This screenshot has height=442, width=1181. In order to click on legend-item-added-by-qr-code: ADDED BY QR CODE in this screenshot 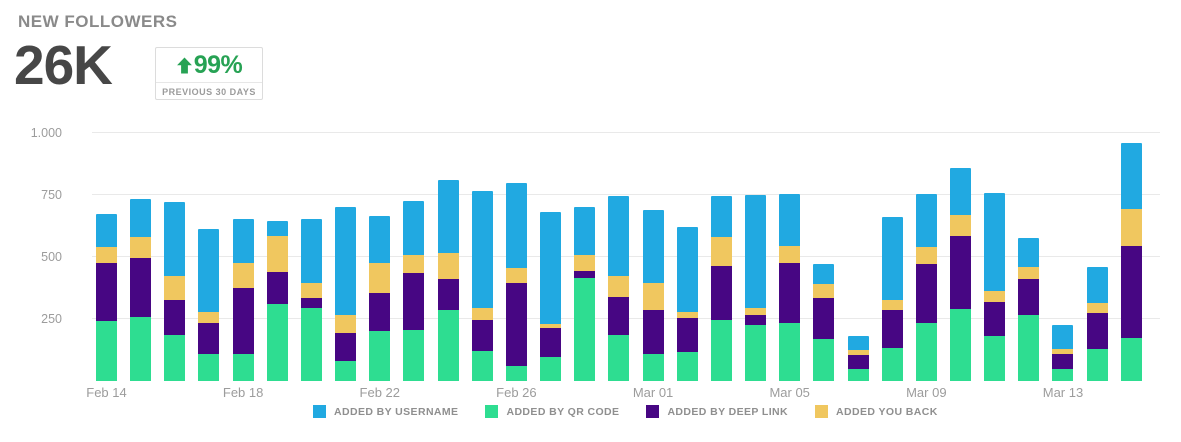, I will do `click(552, 411)`.